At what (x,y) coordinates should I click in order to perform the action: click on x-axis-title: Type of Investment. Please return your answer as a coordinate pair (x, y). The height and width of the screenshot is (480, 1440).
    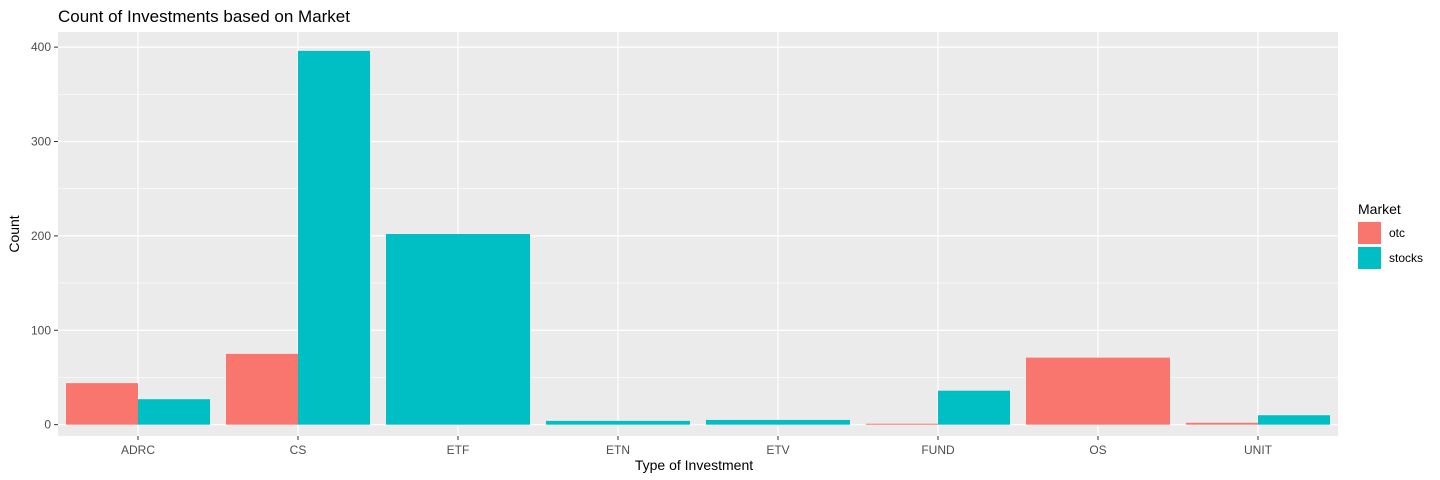
    Looking at the image, I should click on (694, 465).